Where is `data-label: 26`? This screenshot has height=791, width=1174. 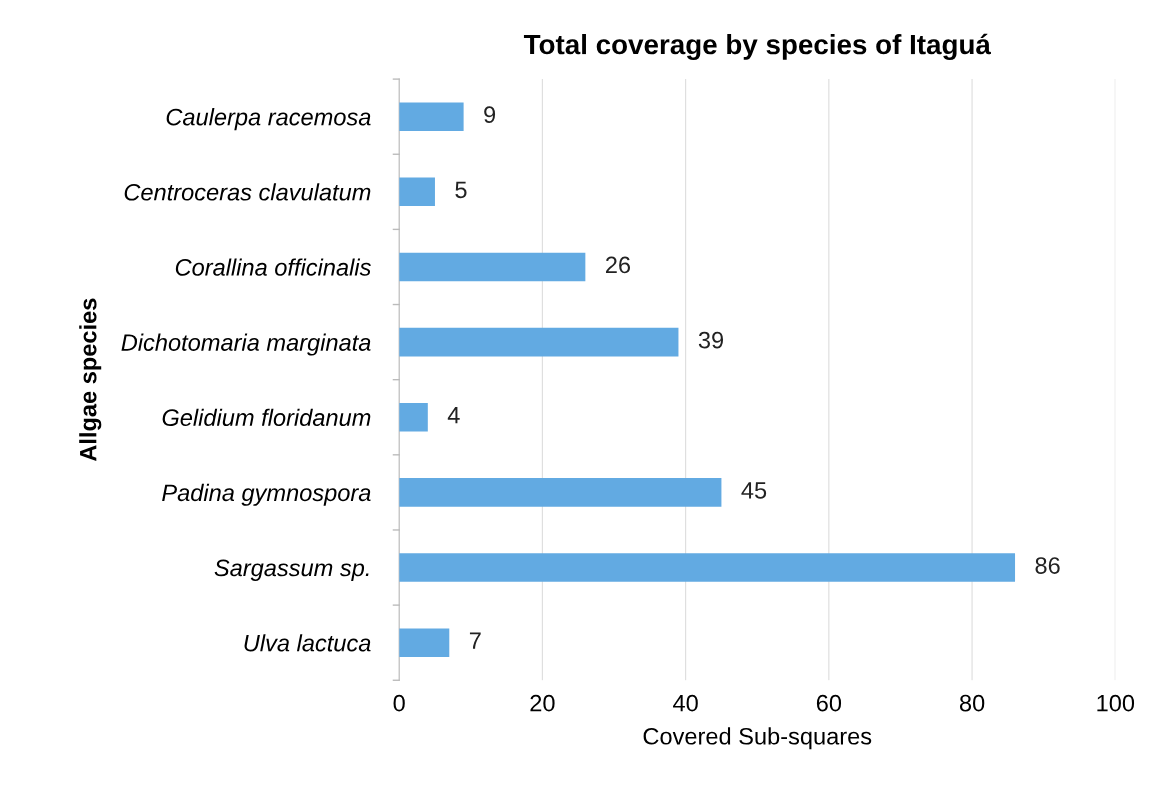
data-label: 26 is located at coordinates (618, 265).